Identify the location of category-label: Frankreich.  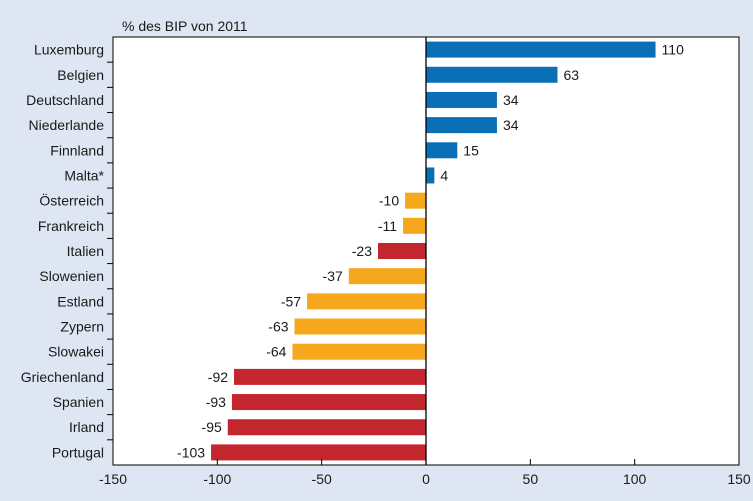
(71, 226).